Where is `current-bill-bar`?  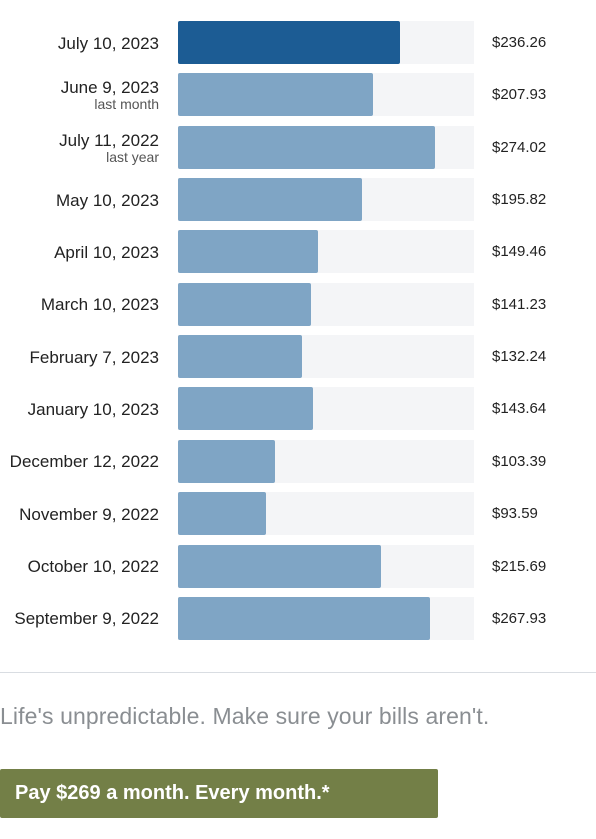
current-bill-bar is located at coordinates (289, 42).